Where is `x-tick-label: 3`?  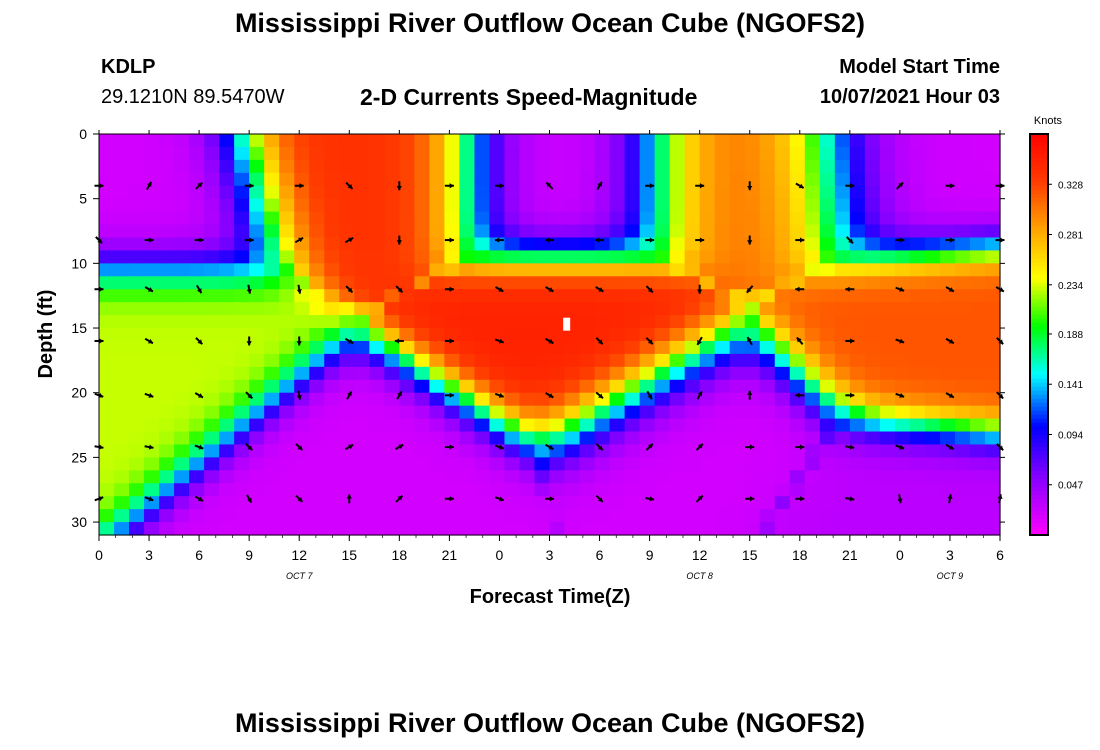
x-tick-label: 3 is located at coordinates (149, 555).